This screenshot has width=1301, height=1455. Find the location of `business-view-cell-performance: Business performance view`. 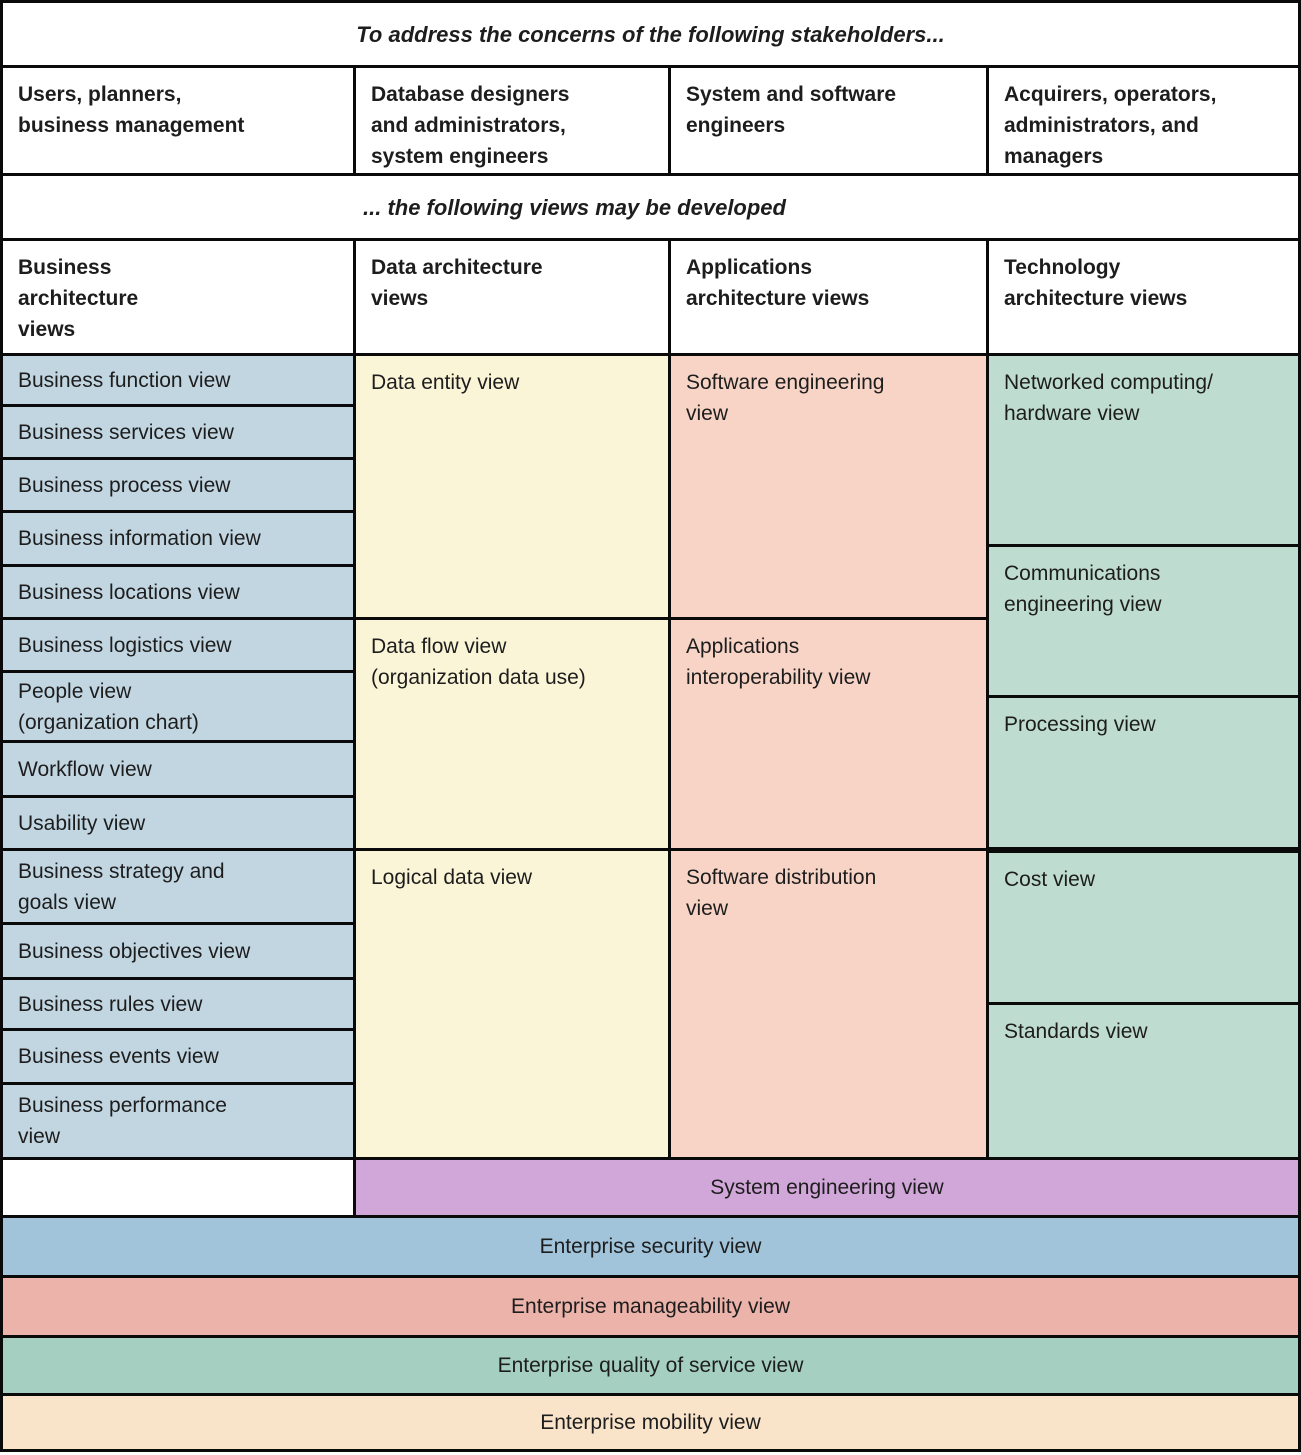

business-view-cell-performance: Business performance view is located at coordinates (178, 1121).